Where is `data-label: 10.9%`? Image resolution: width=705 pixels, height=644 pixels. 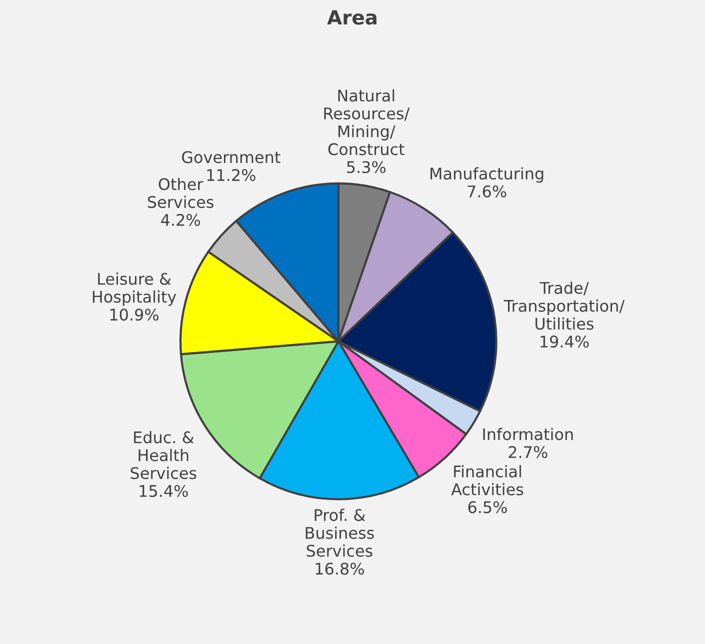
data-label: 10.9% is located at coordinates (134, 314).